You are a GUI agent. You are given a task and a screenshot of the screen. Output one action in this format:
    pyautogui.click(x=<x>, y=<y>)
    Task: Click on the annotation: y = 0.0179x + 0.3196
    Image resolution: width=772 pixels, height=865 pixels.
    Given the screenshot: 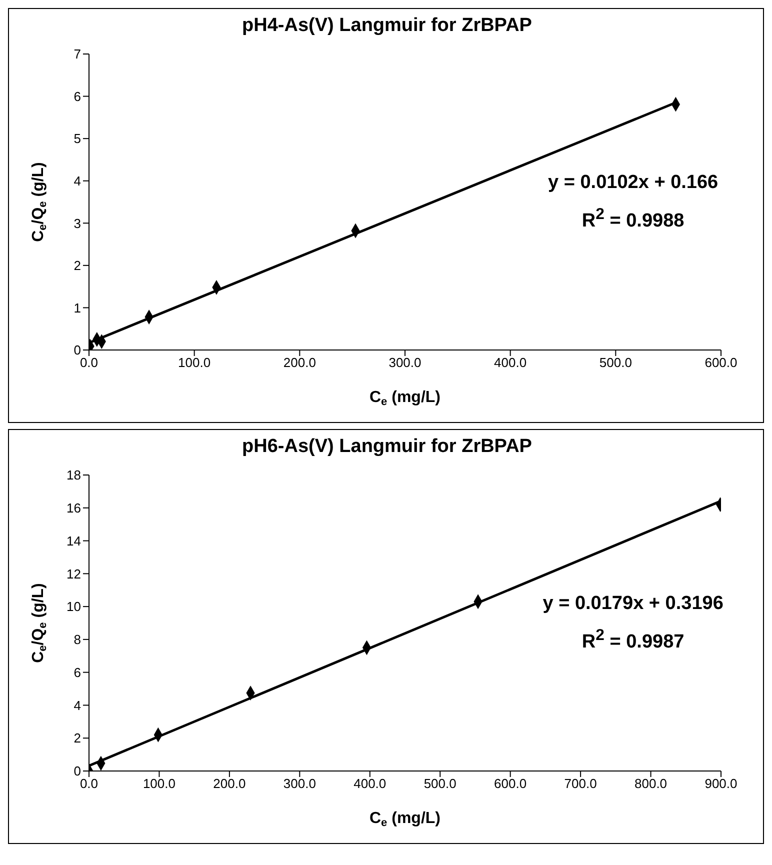 What is the action you would take?
    pyautogui.click(x=633, y=604)
    